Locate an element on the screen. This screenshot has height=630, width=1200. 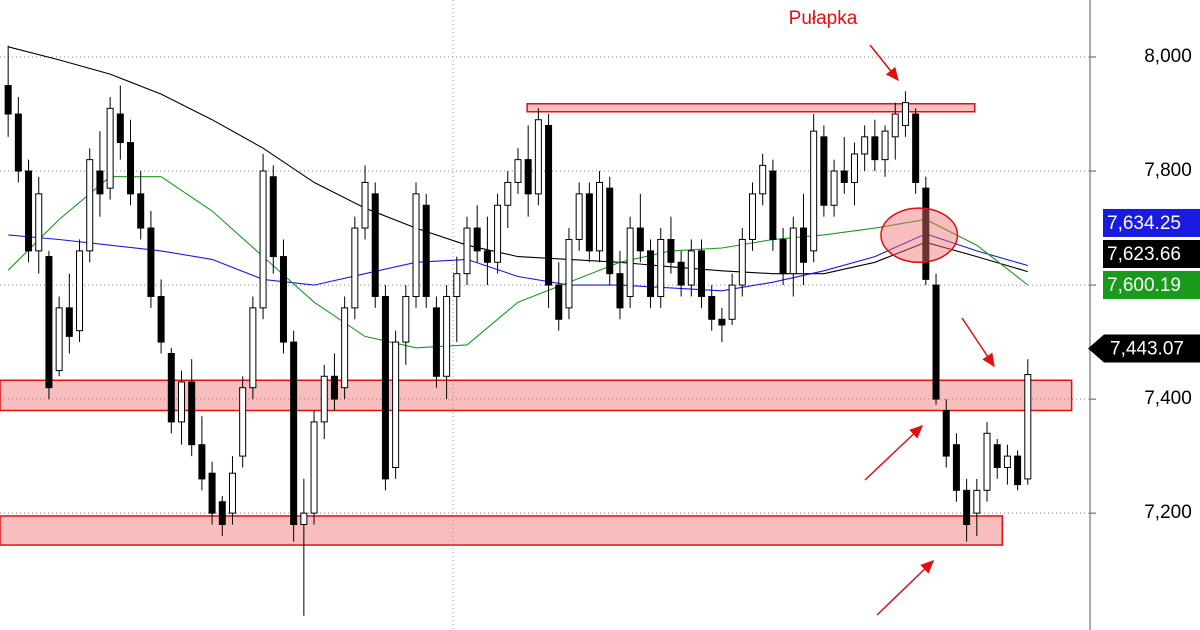
price-tag-label: 7,600.19 is located at coordinates (1144, 285).